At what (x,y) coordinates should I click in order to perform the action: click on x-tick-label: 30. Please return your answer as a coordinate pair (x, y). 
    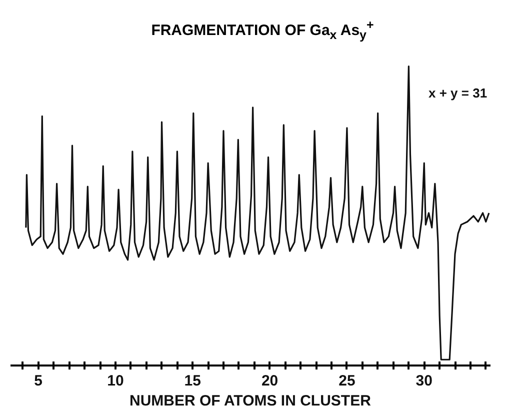
    Looking at the image, I should click on (424, 381).